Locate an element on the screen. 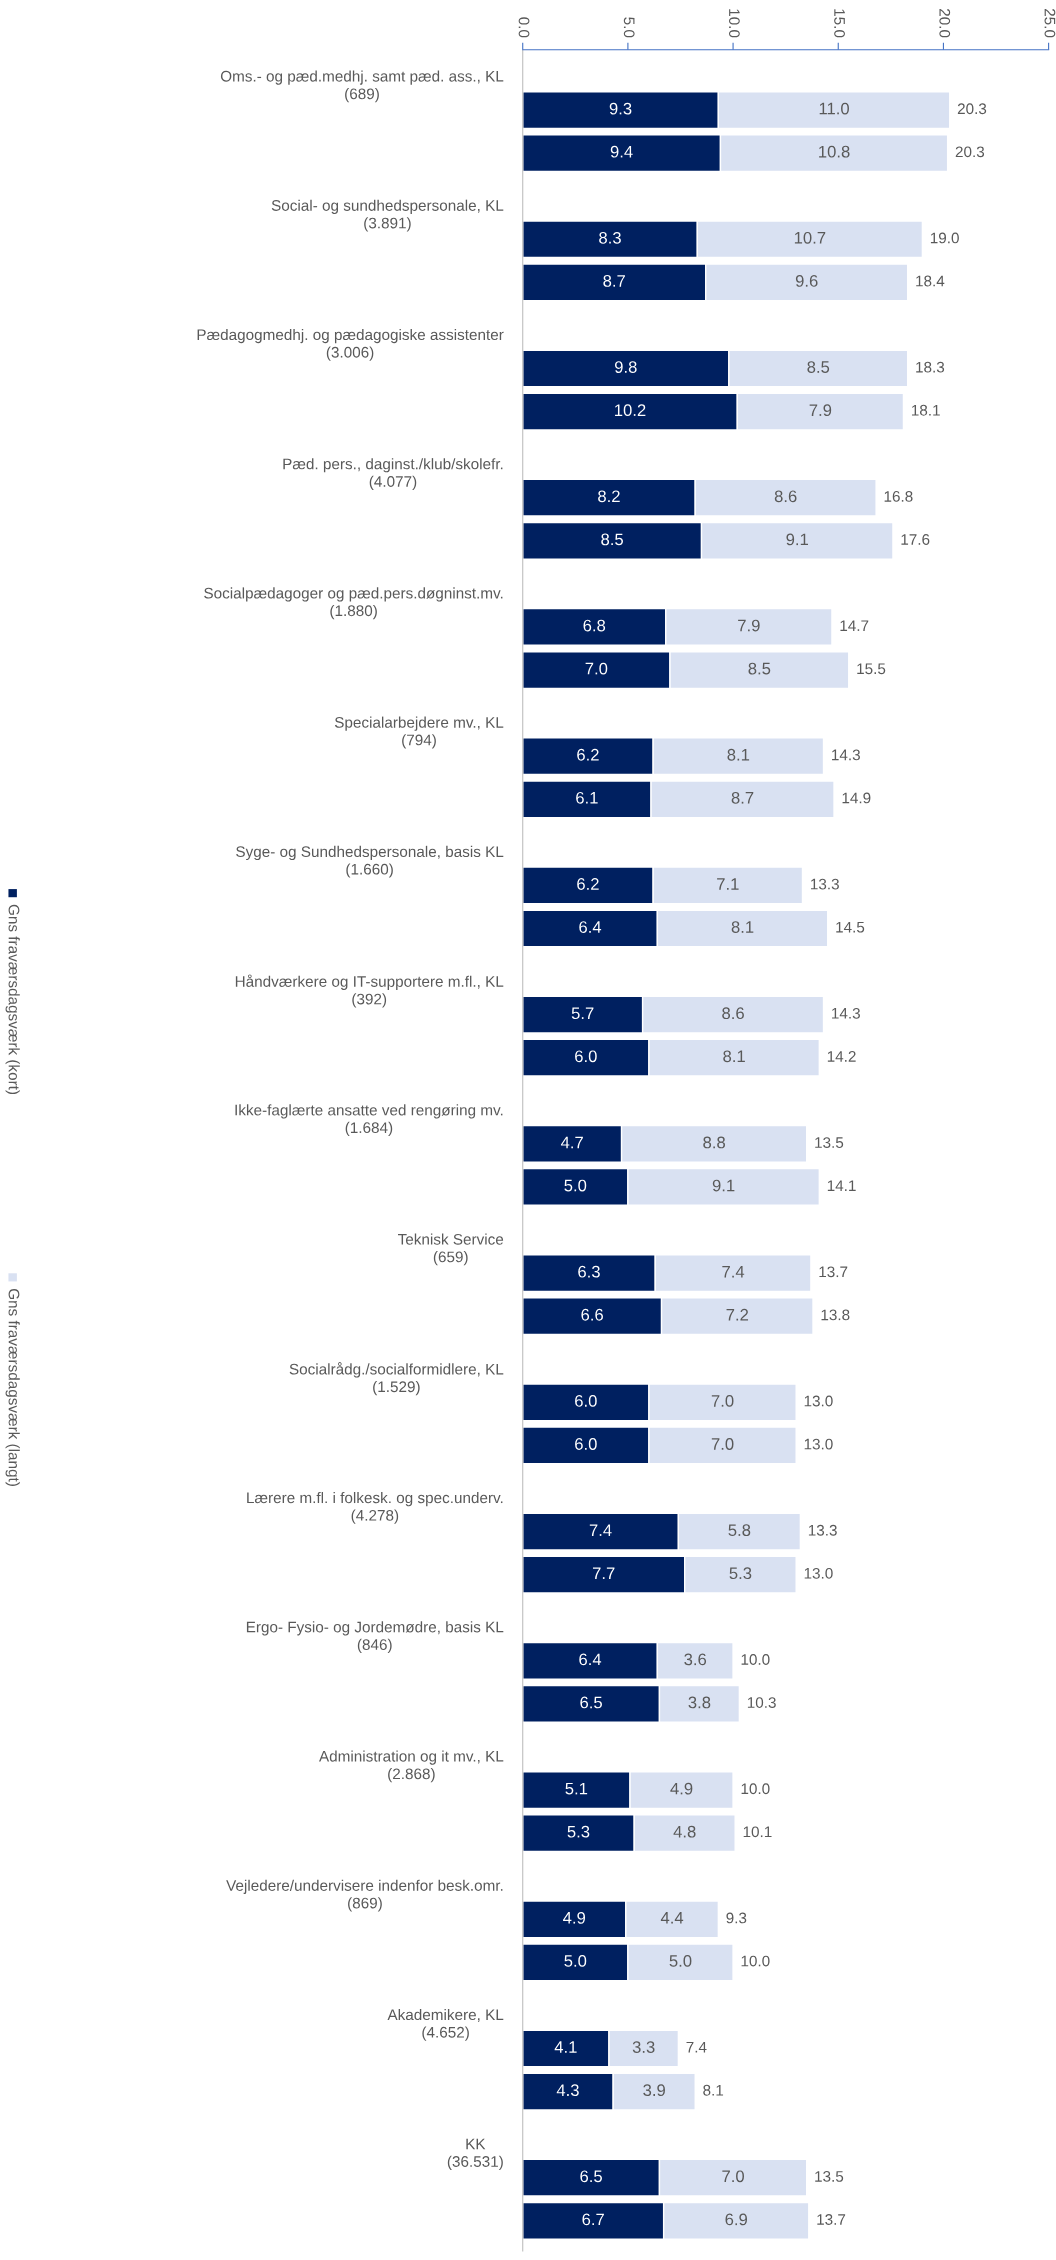 This screenshot has width=1056, height=2260. total-label: 14.2 is located at coordinates (841, 1056).